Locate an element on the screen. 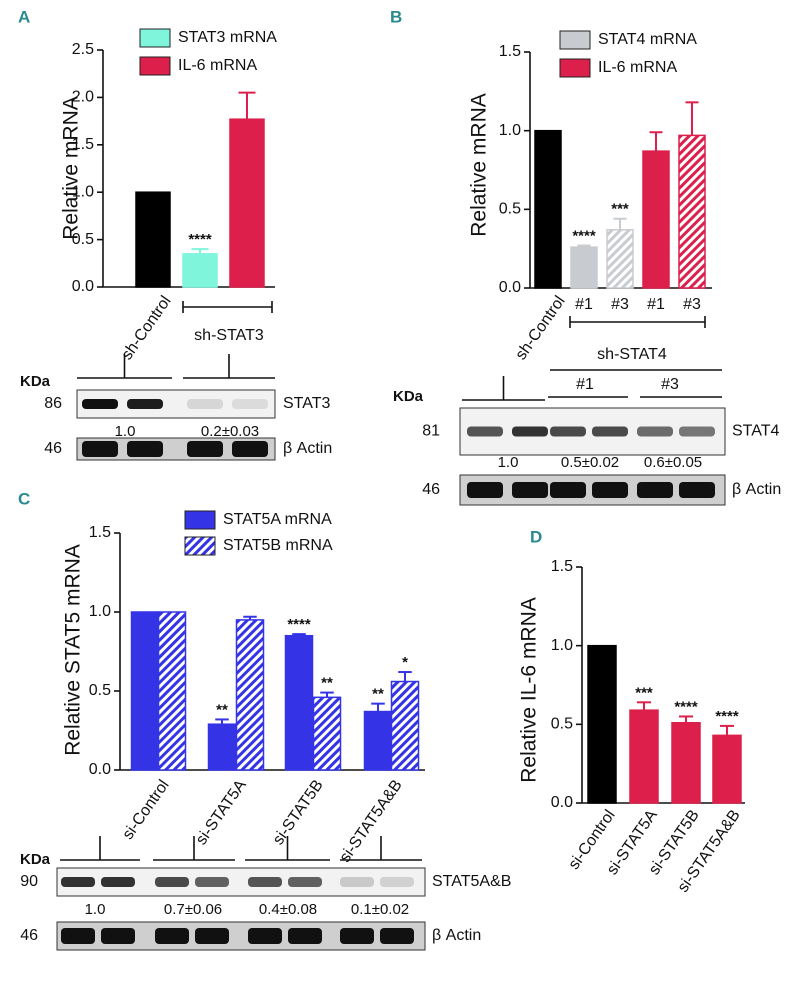  protein-label: β Actin is located at coordinates (307, 448).